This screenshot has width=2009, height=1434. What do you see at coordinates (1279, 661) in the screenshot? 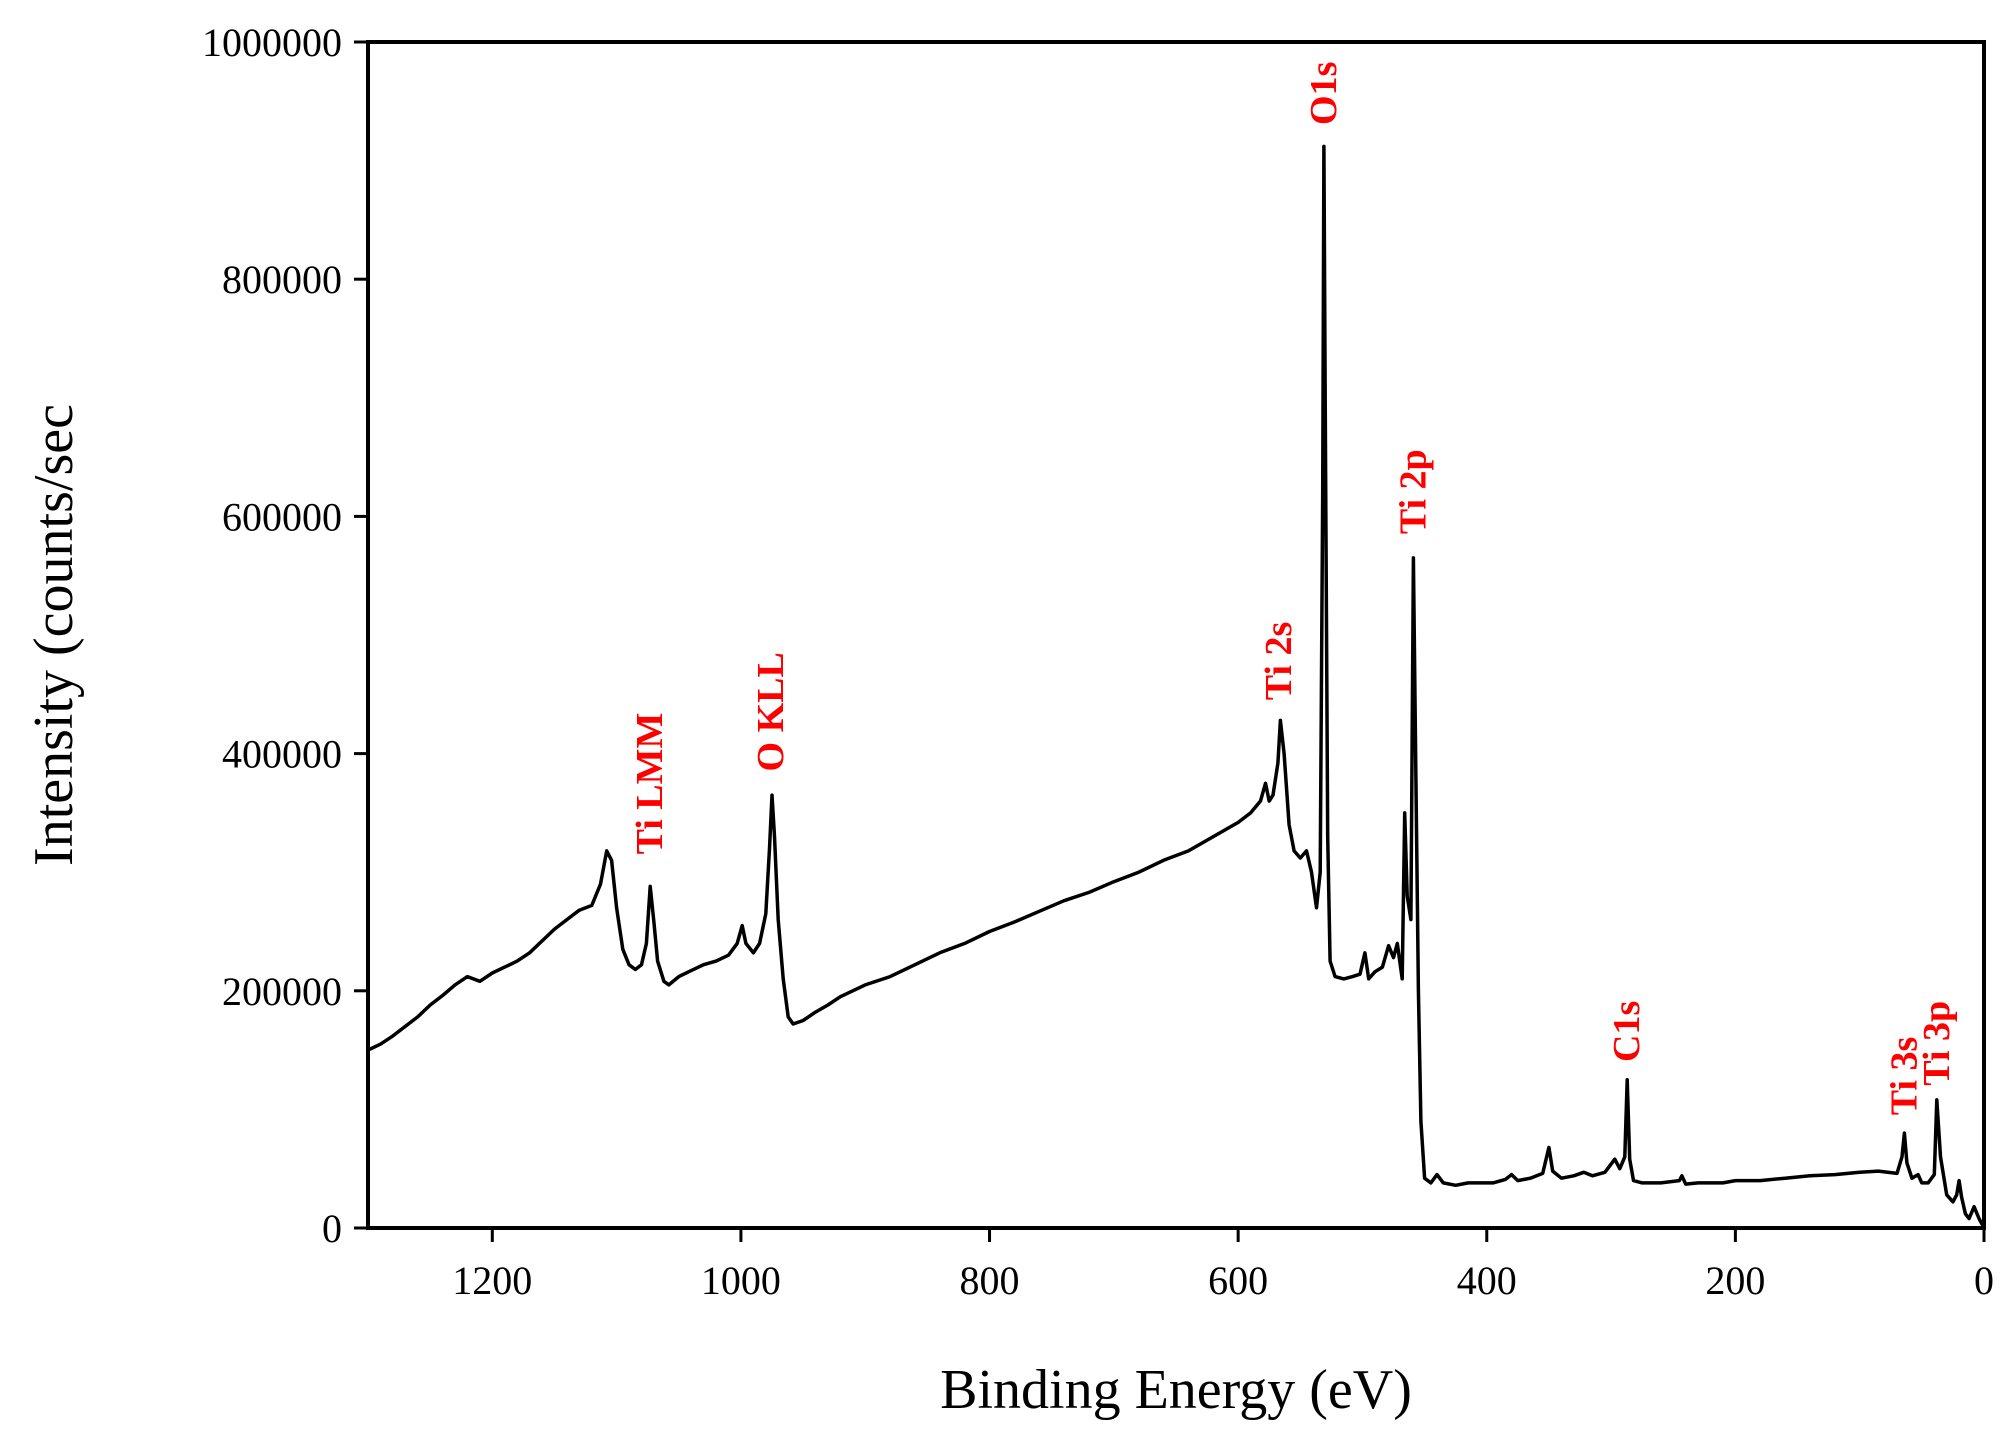
I see `peak-label: Ti 2s` at bounding box center [1279, 661].